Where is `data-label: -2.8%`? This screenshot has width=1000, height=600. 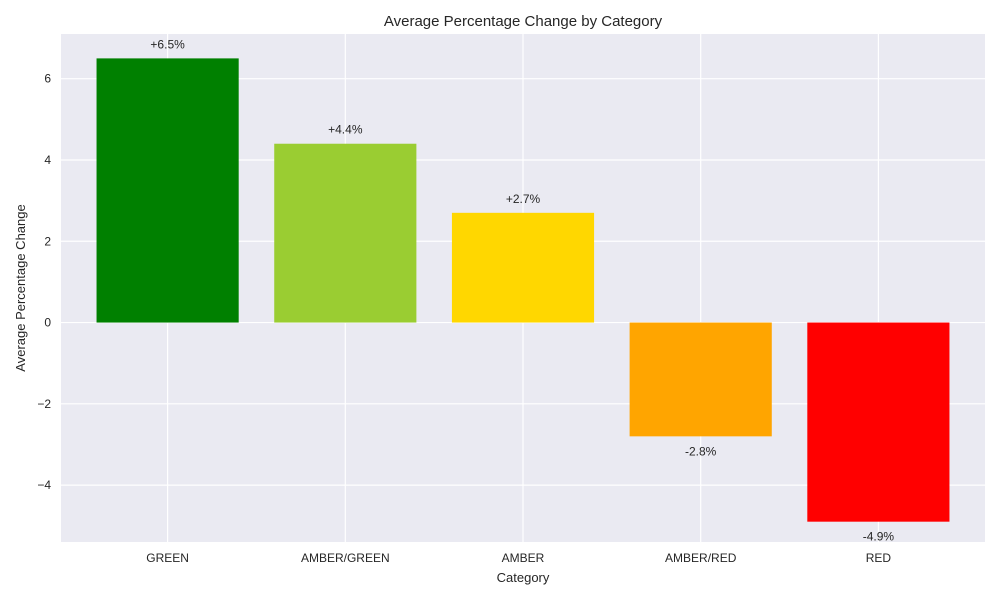 data-label: -2.8% is located at coordinates (701, 451).